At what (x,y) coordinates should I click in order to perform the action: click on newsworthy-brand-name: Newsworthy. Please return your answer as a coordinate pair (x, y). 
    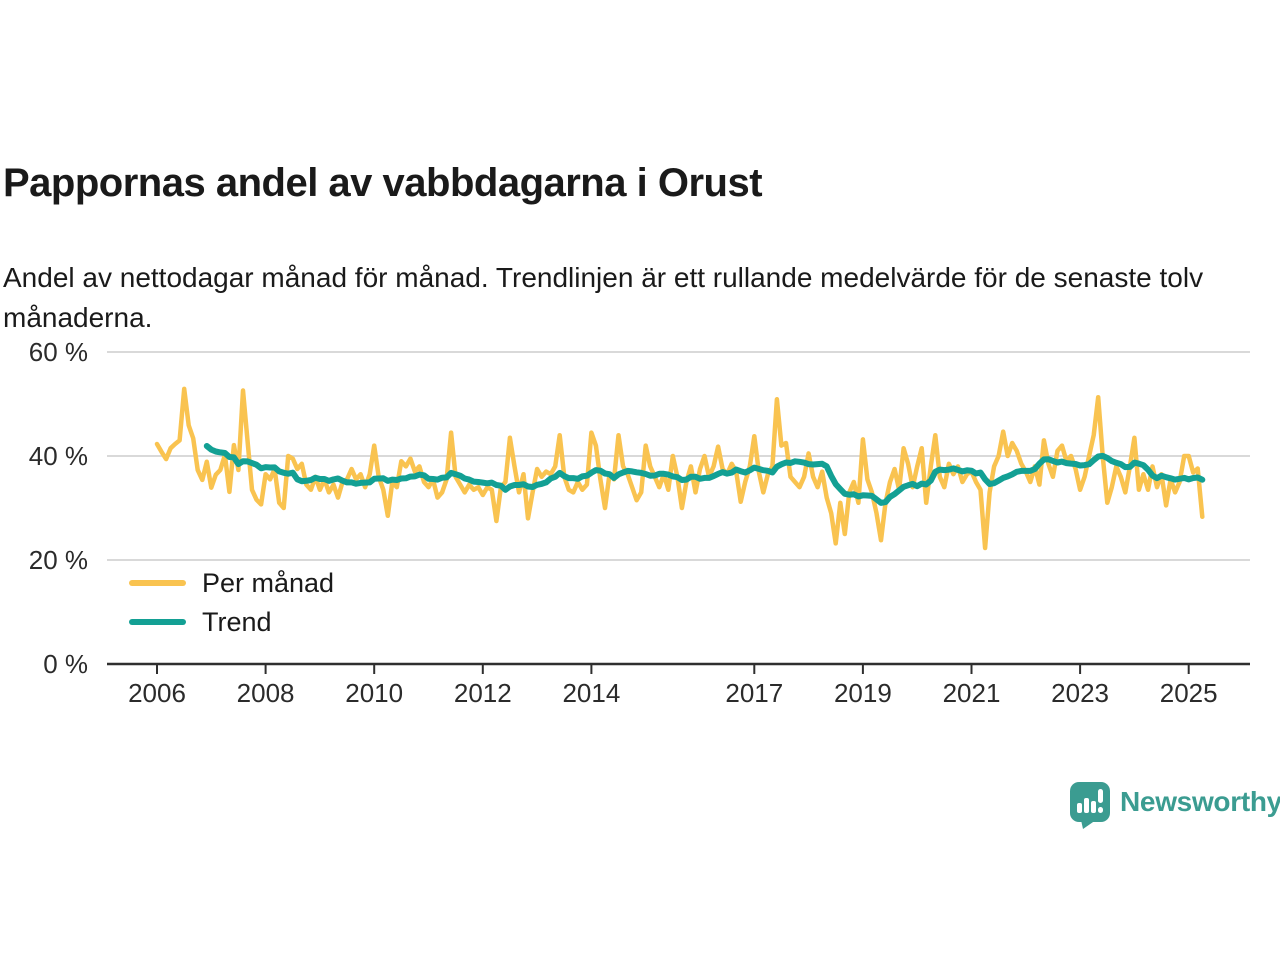
    Looking at the image, I should click on (1200, 801).